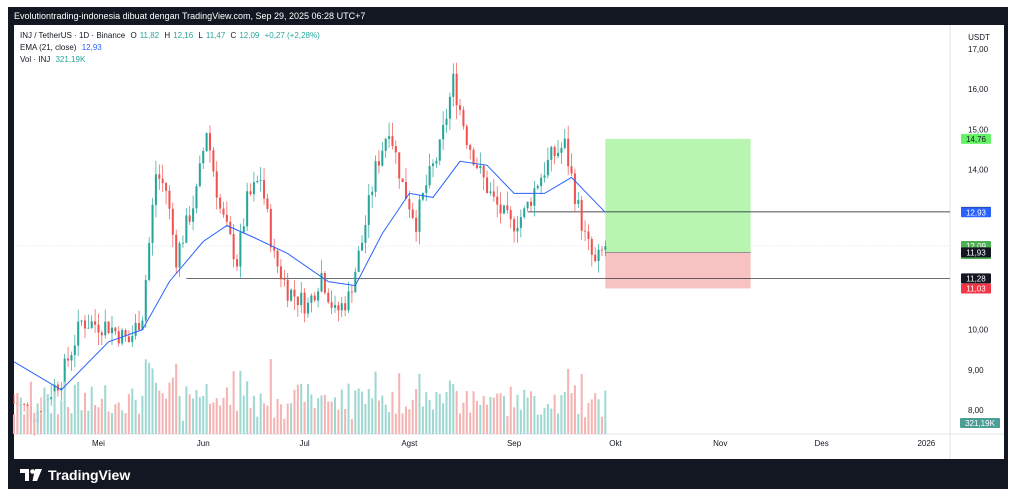 The height and width of the screenshot is (503, 1024). What do you see at coordinates (821, 443) in the screenshot?
I see `x-tick-label: Des` at bounding box center [821, 443].